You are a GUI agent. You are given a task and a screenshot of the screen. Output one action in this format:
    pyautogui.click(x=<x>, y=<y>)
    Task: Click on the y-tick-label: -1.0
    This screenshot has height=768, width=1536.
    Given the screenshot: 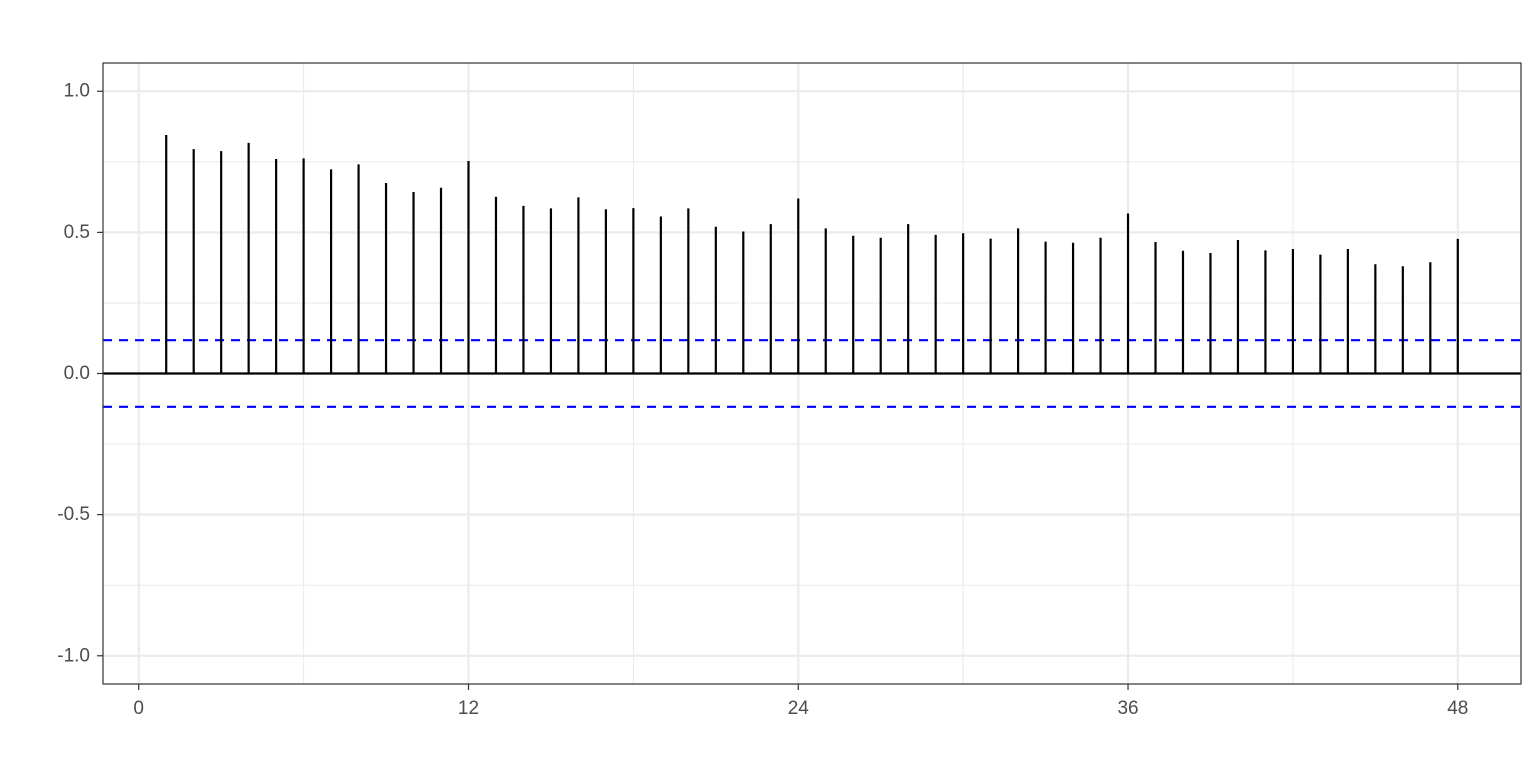 What is the action you would take?
    pyautogui.click(x=73, y=655)
    